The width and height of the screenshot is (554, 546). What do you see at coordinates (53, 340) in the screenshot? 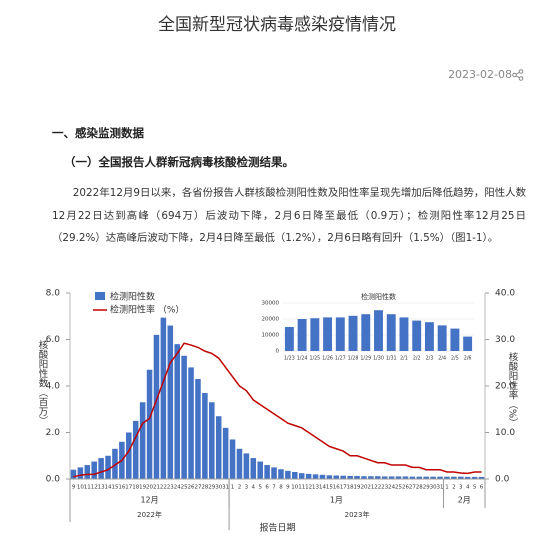
I see `y-tick-label: 6.0` at bounding box center [53, 340].